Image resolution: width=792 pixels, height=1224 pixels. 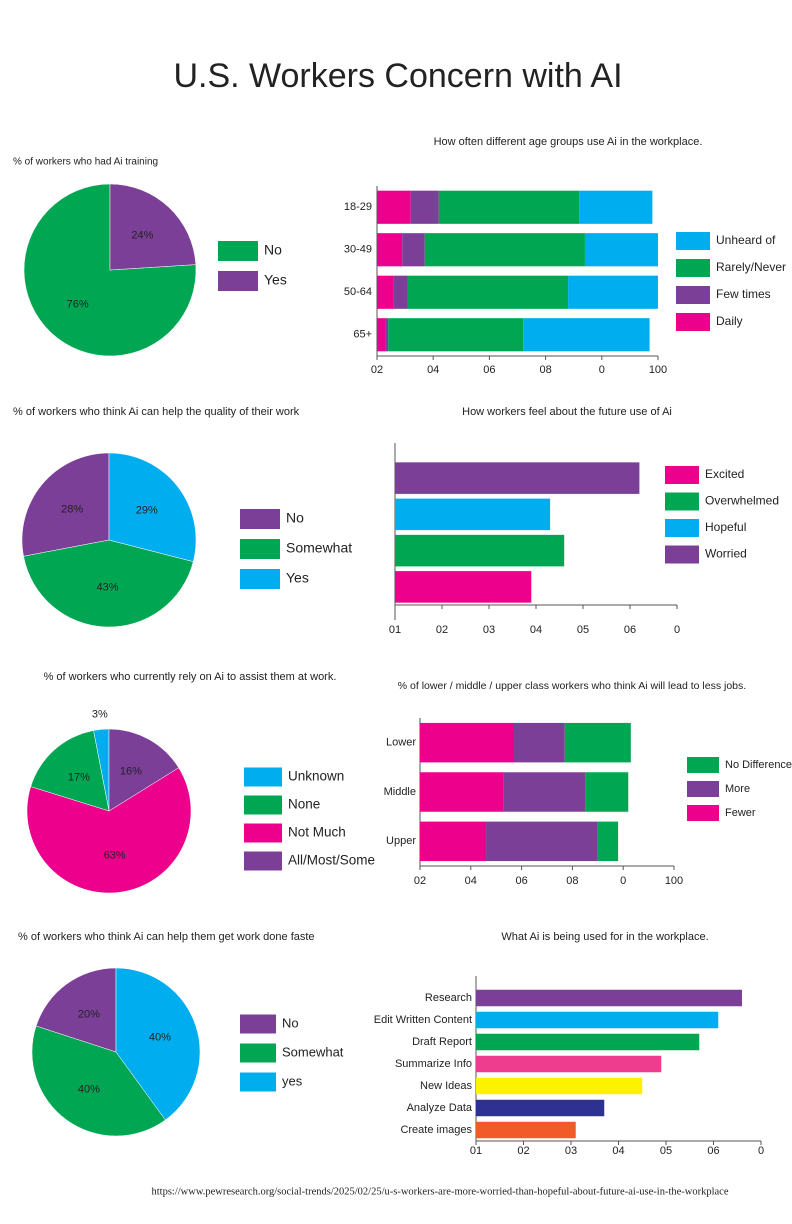 What do you see at coordinates (147, 511) in the screenshot?
I see `value-label: 29%` at bounding box center [147, 511].